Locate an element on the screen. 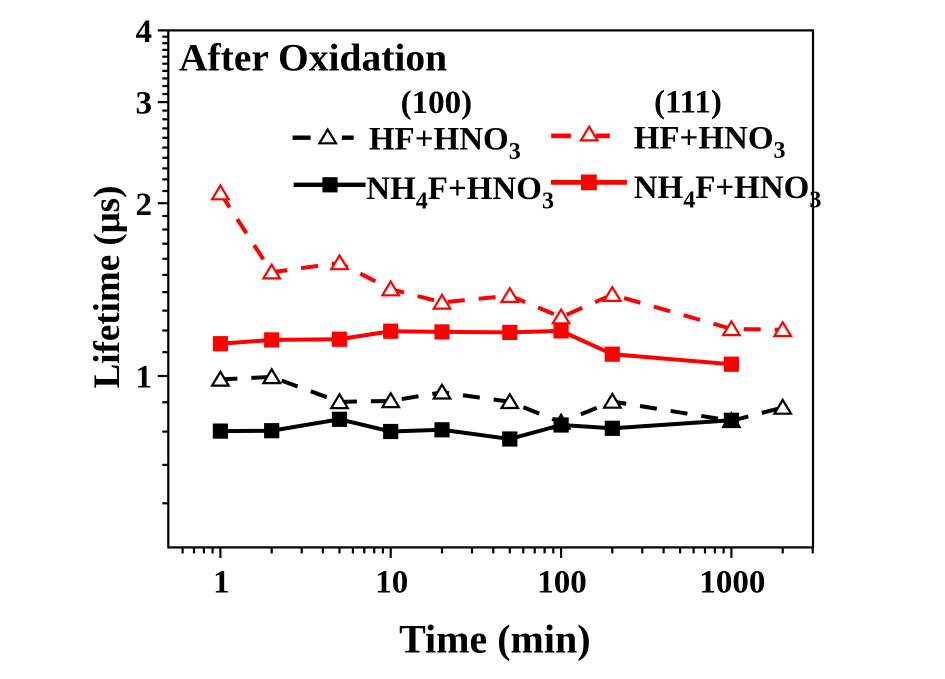 This screenshot has width=945, height=679. svg-text: 2 is located at coordinates (144, 205).